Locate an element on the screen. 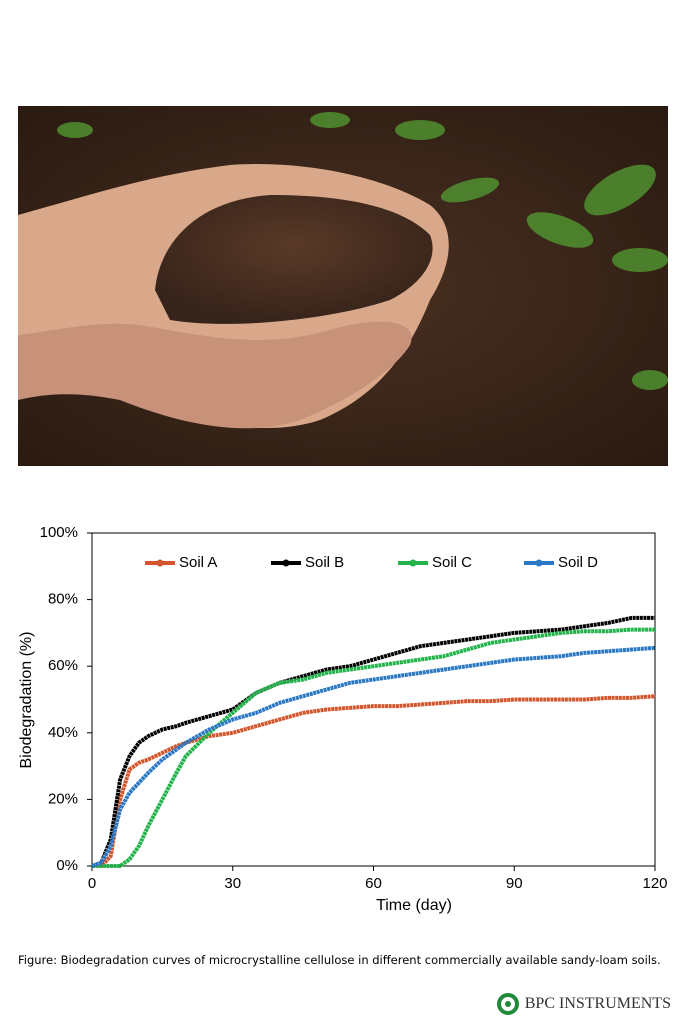 This screenshot has height=1024, width=683. y-tick-label: 80% is located at coordinates (63, 599).